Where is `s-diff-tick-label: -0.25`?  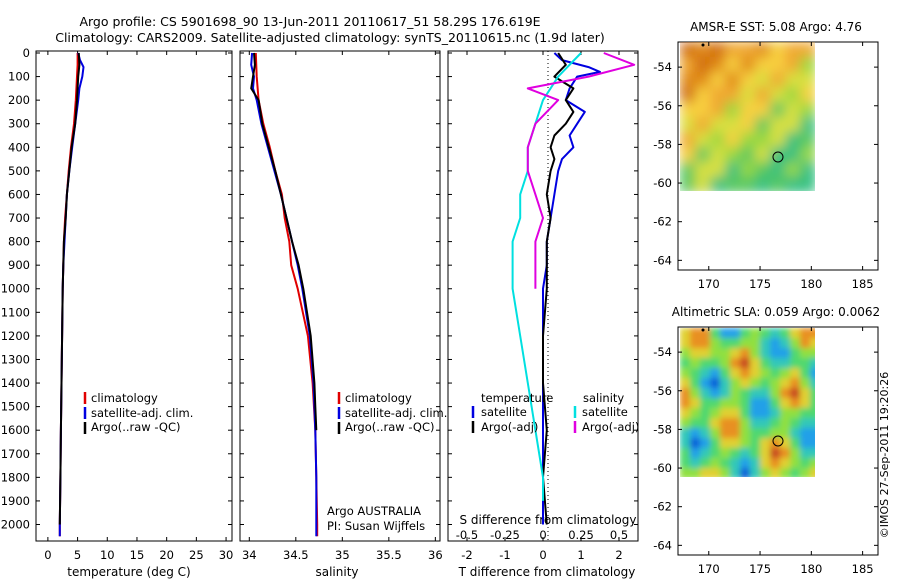
s-diff-tick-label: -0.25 is located at coordinates (505, 535).